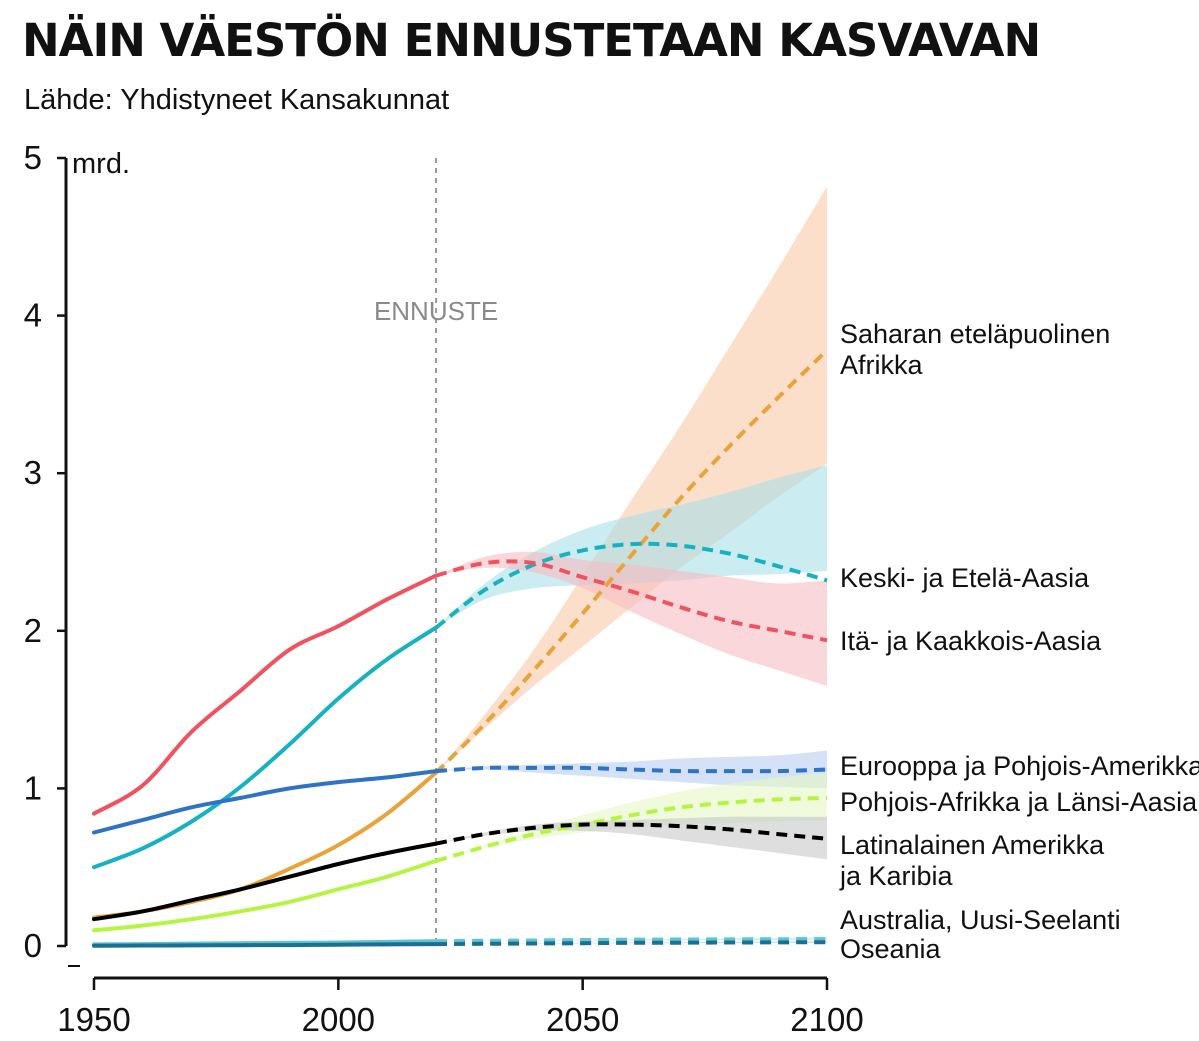 The image size is (1199, 1041). I want to click on y-tick-label: 4, so click(33, 315).